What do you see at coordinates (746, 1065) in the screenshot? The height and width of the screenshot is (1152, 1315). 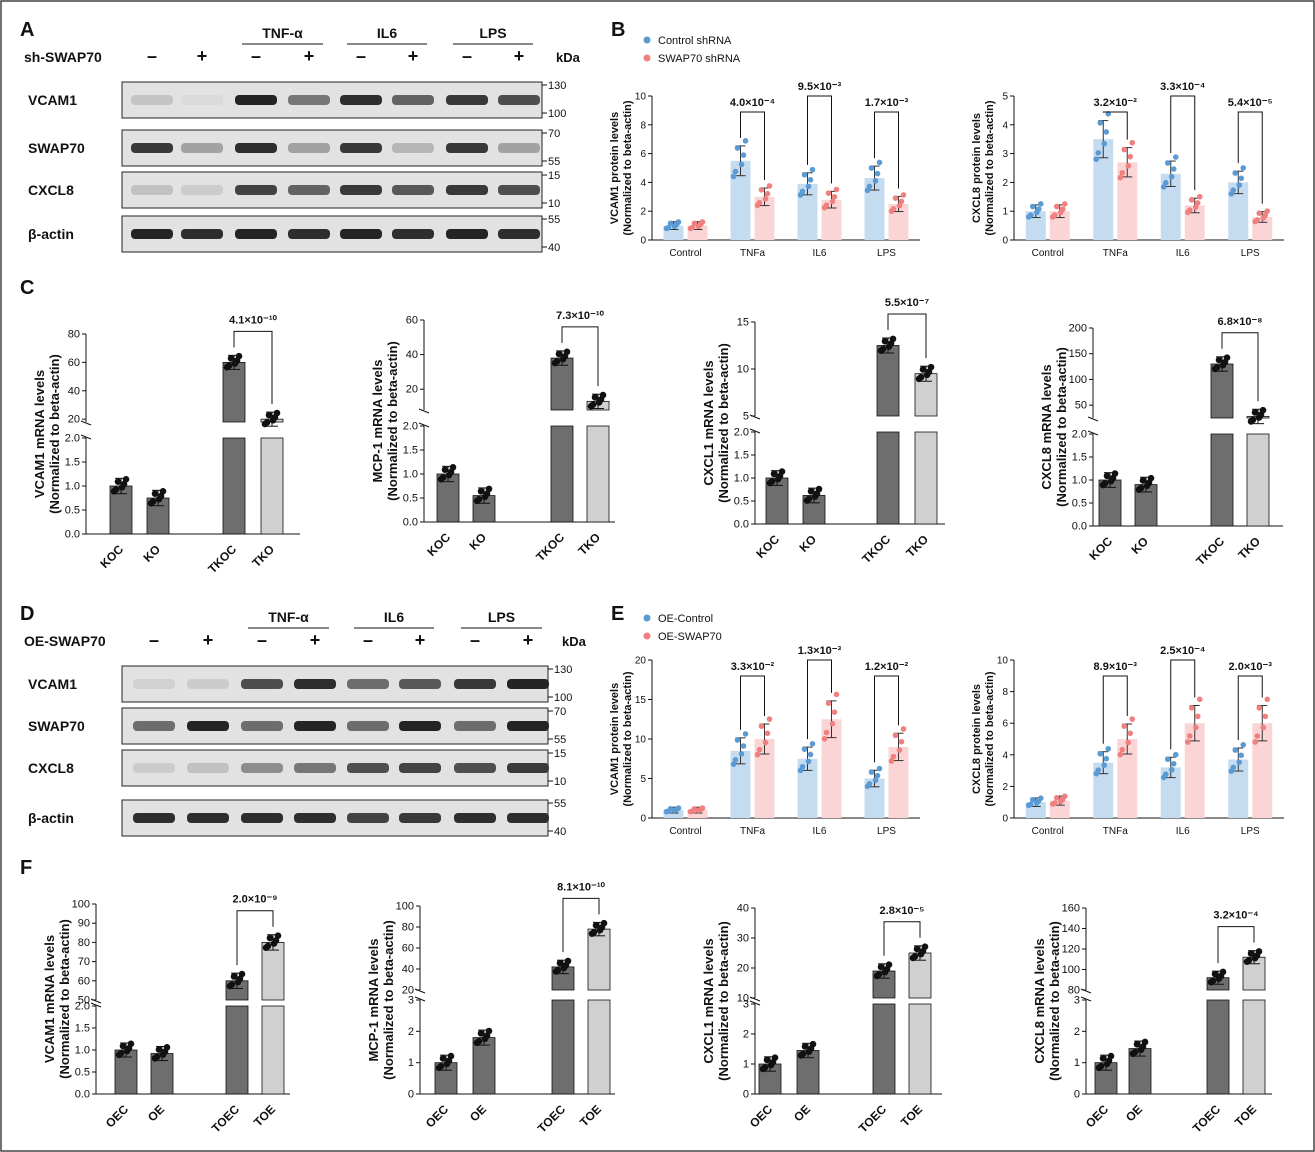 I see `chart-f3-y-tick-label: 1` at bounding box center [746, 1065].